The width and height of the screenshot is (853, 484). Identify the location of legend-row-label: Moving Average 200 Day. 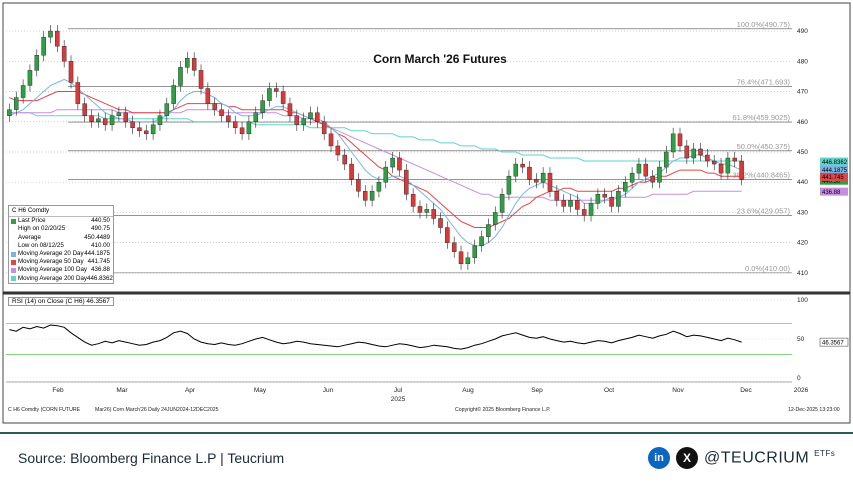
(49, 279).